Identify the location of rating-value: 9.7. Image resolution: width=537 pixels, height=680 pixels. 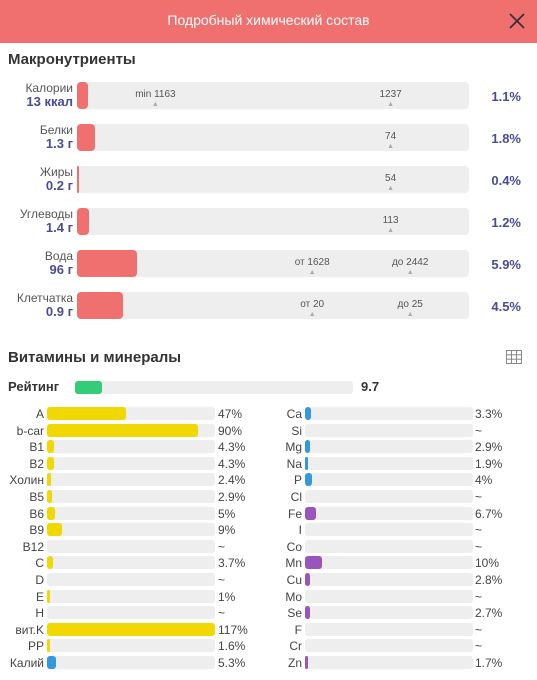
(370, 386).